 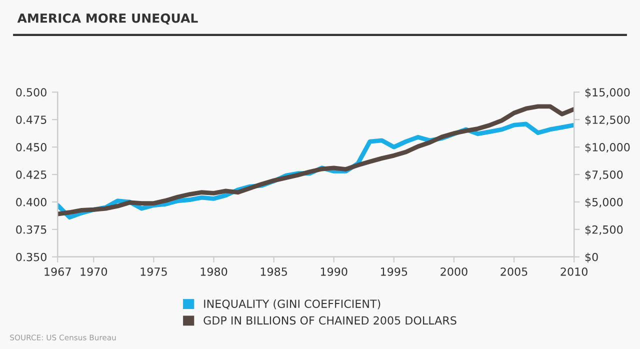 I want to click on x-tick-label: 2005, so click(x=514, y=271).